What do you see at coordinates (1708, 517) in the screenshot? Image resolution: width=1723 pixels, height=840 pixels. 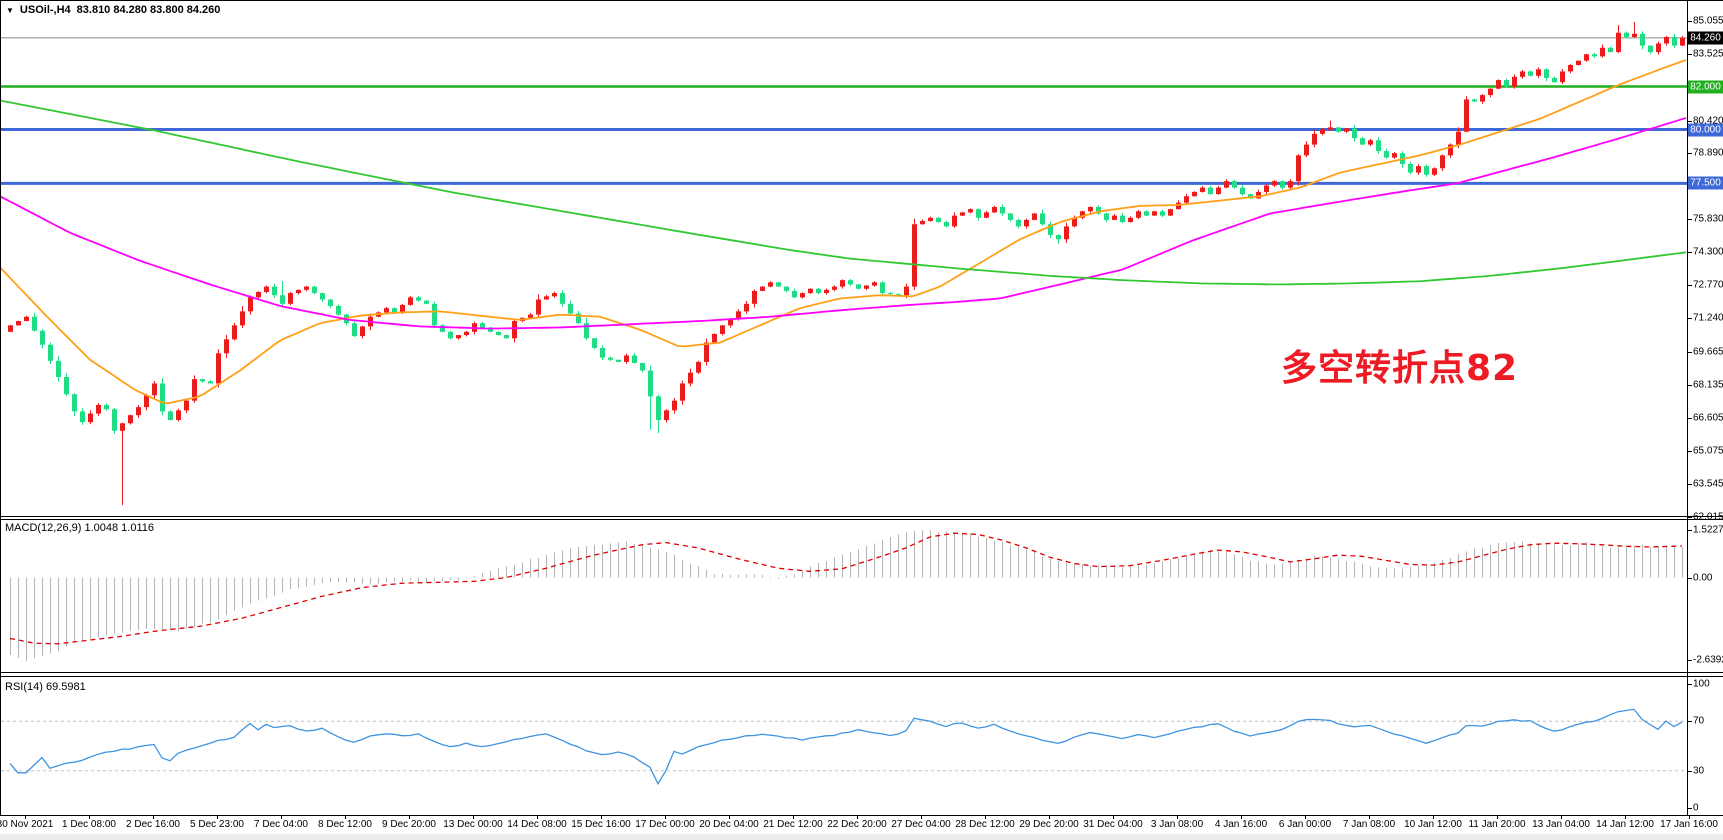 I see `price-tick-label: 62.015` at bounding box center [1708, 517].